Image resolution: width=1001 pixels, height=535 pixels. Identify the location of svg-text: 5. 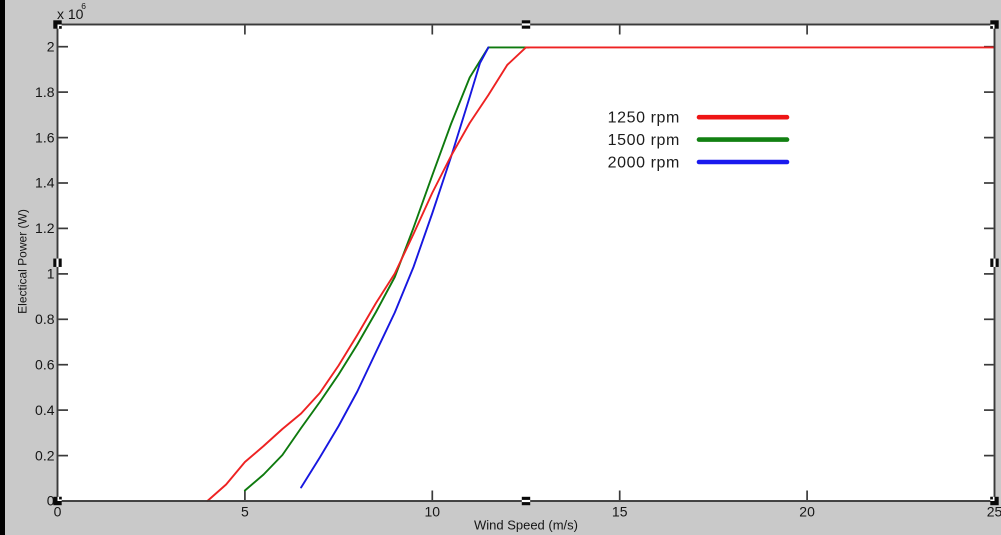
(245, 512).